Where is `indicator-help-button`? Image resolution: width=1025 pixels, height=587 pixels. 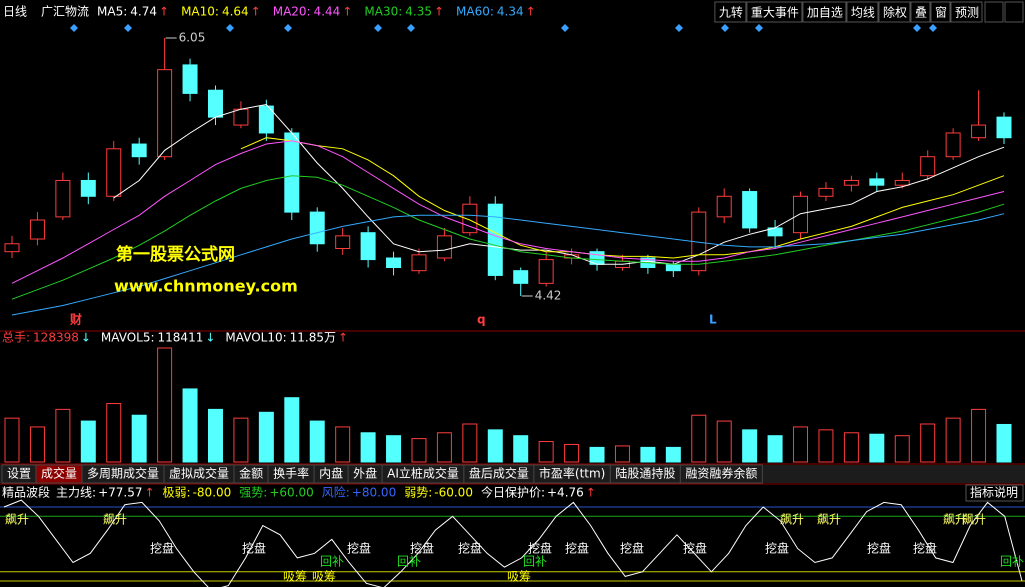 indicator-help-button is located at coordinates (994, 493).